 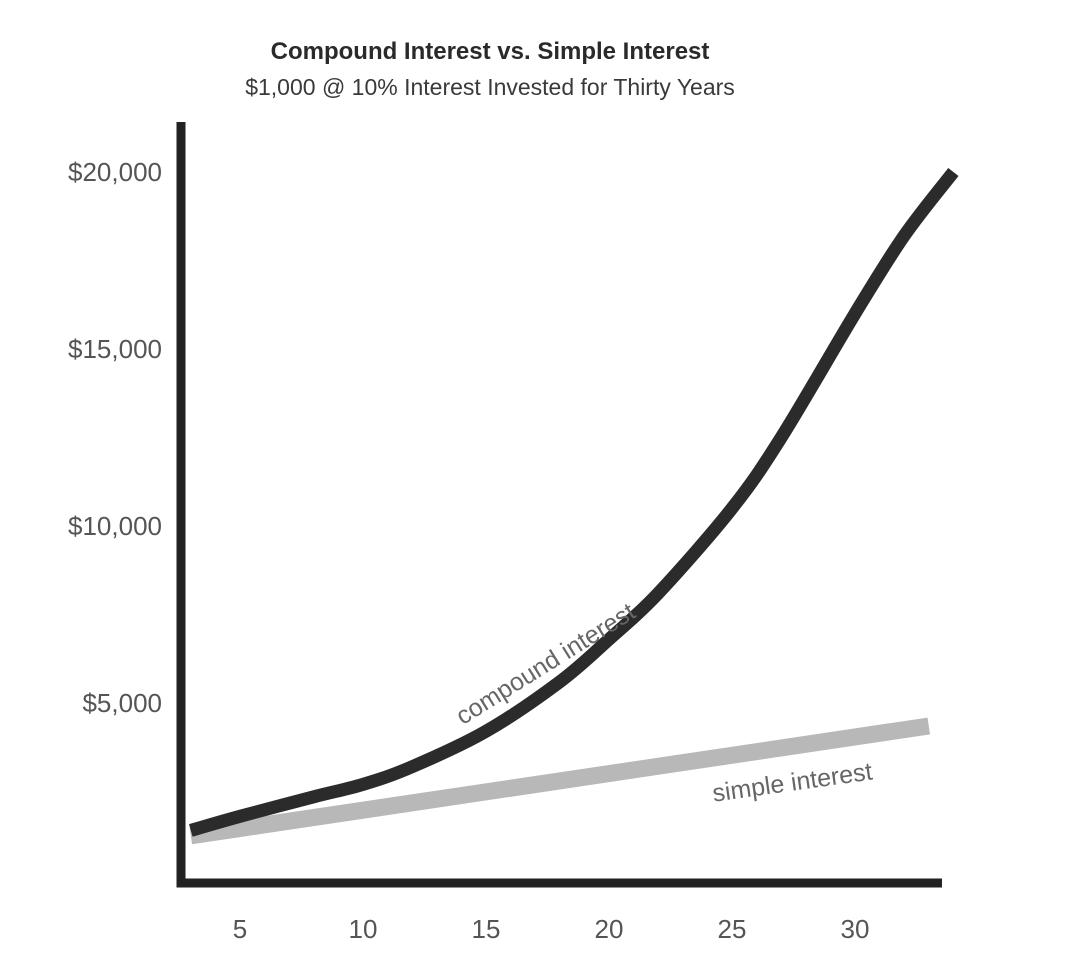 I want to click on series-labels-layer: compound interest simple interest, so click(x=662, y=703).